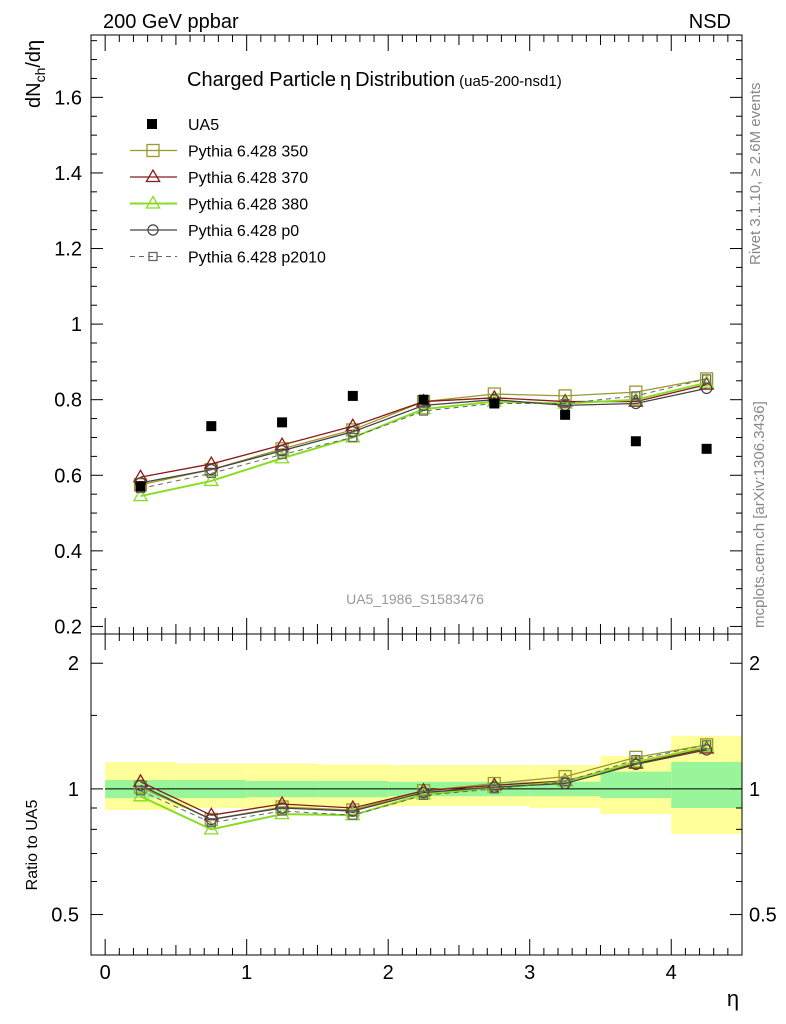  I want to click on ratio-y-tick-label-right: 2, so click(754, 664).